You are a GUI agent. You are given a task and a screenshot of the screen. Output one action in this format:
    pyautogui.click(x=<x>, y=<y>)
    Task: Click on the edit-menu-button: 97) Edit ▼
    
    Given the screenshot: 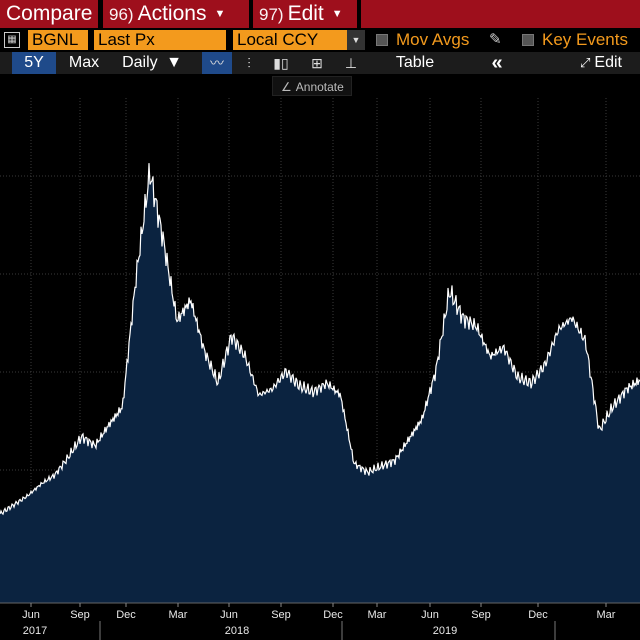 What is the action you would take?
    pyautogui.click(x=305, y=14)
    